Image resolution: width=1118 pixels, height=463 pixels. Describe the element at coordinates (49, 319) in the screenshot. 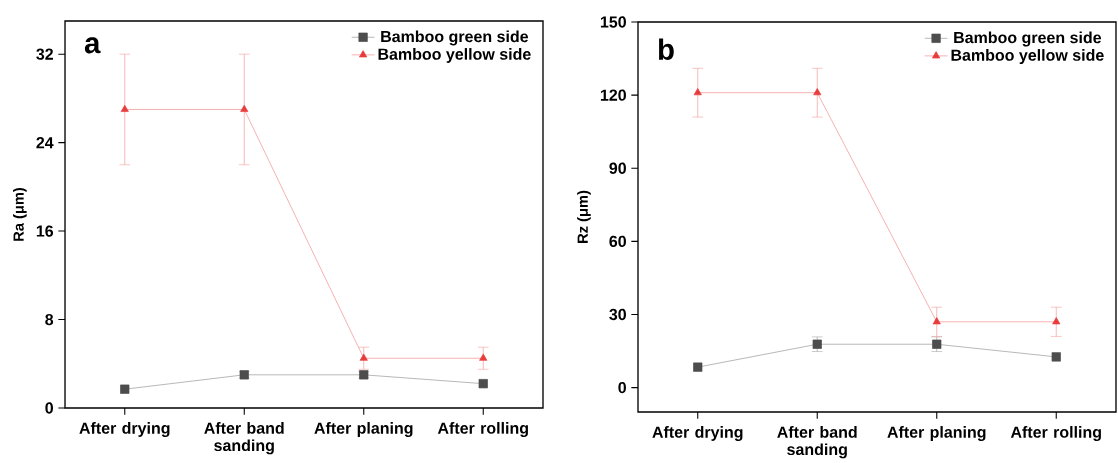

I see `y-tick-label: 8` at that location.